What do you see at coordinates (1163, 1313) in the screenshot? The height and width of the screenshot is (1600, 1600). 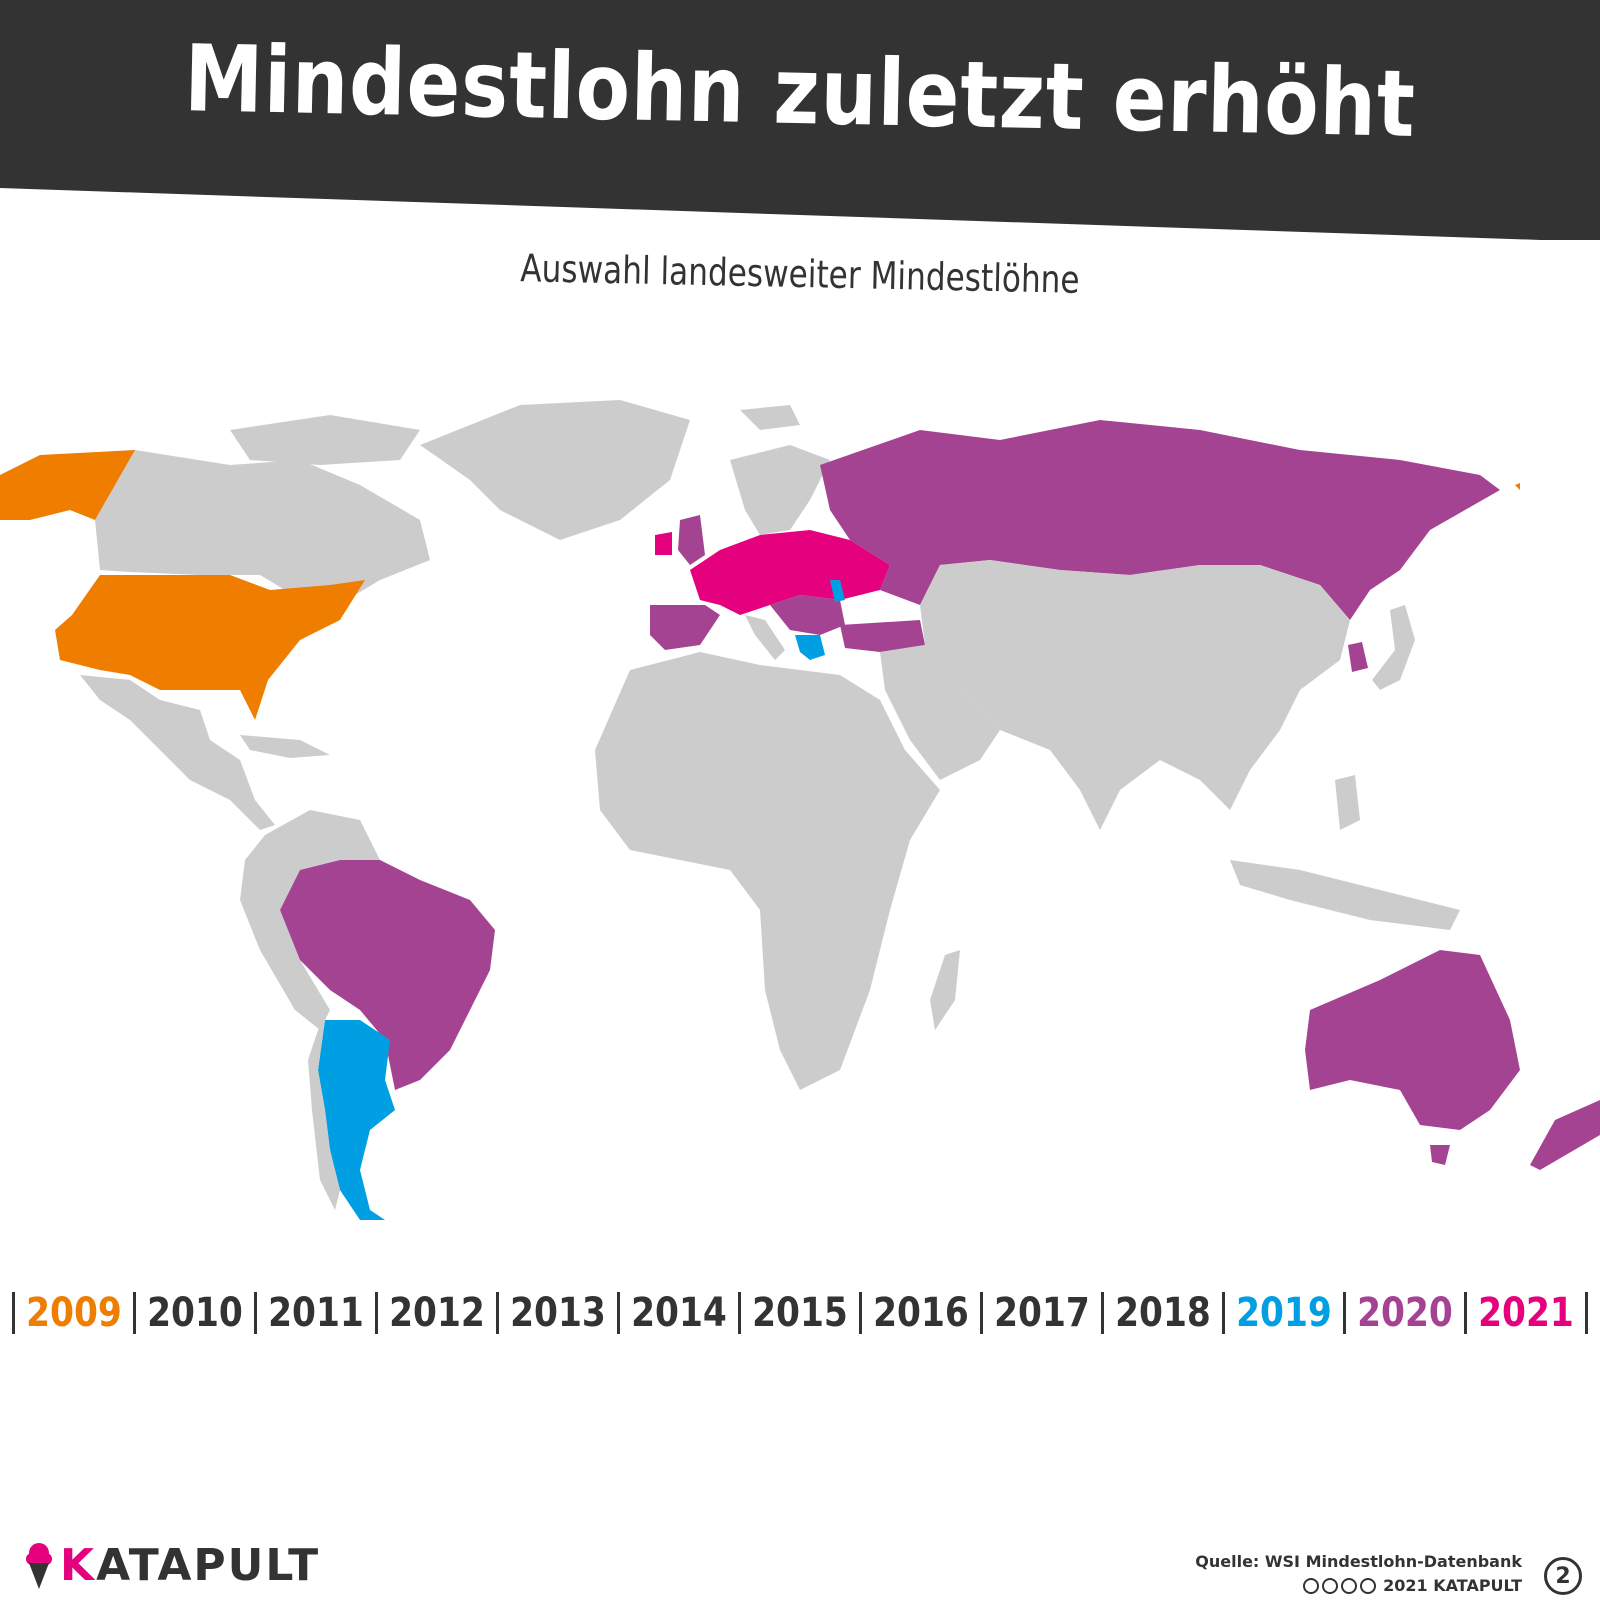 I see `legend-year-2018: 2018` at bounding box center [1163, 1313].